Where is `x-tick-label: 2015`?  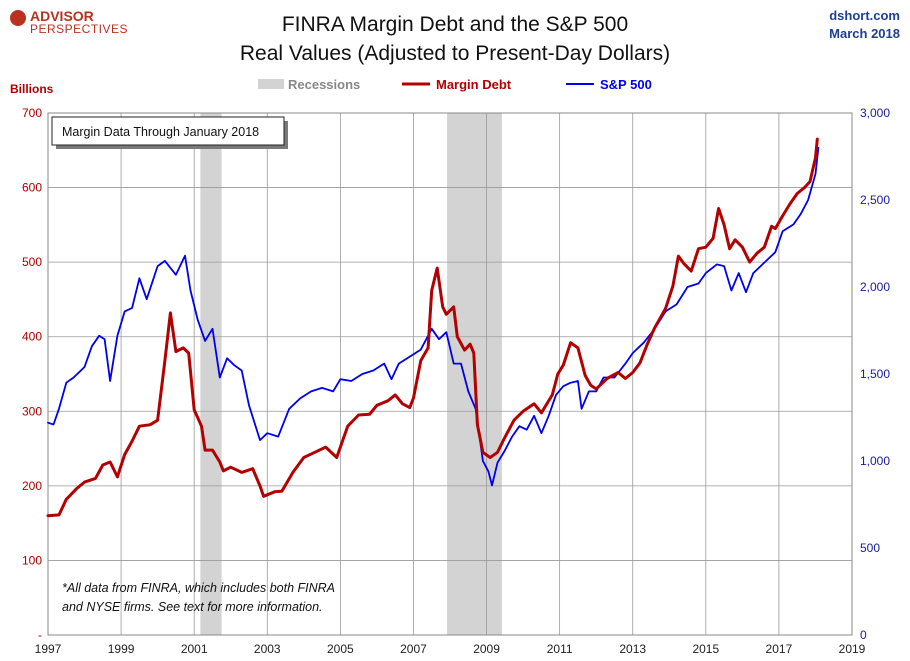
x-tick-label: 2015 is located at coordinates (705, 649).